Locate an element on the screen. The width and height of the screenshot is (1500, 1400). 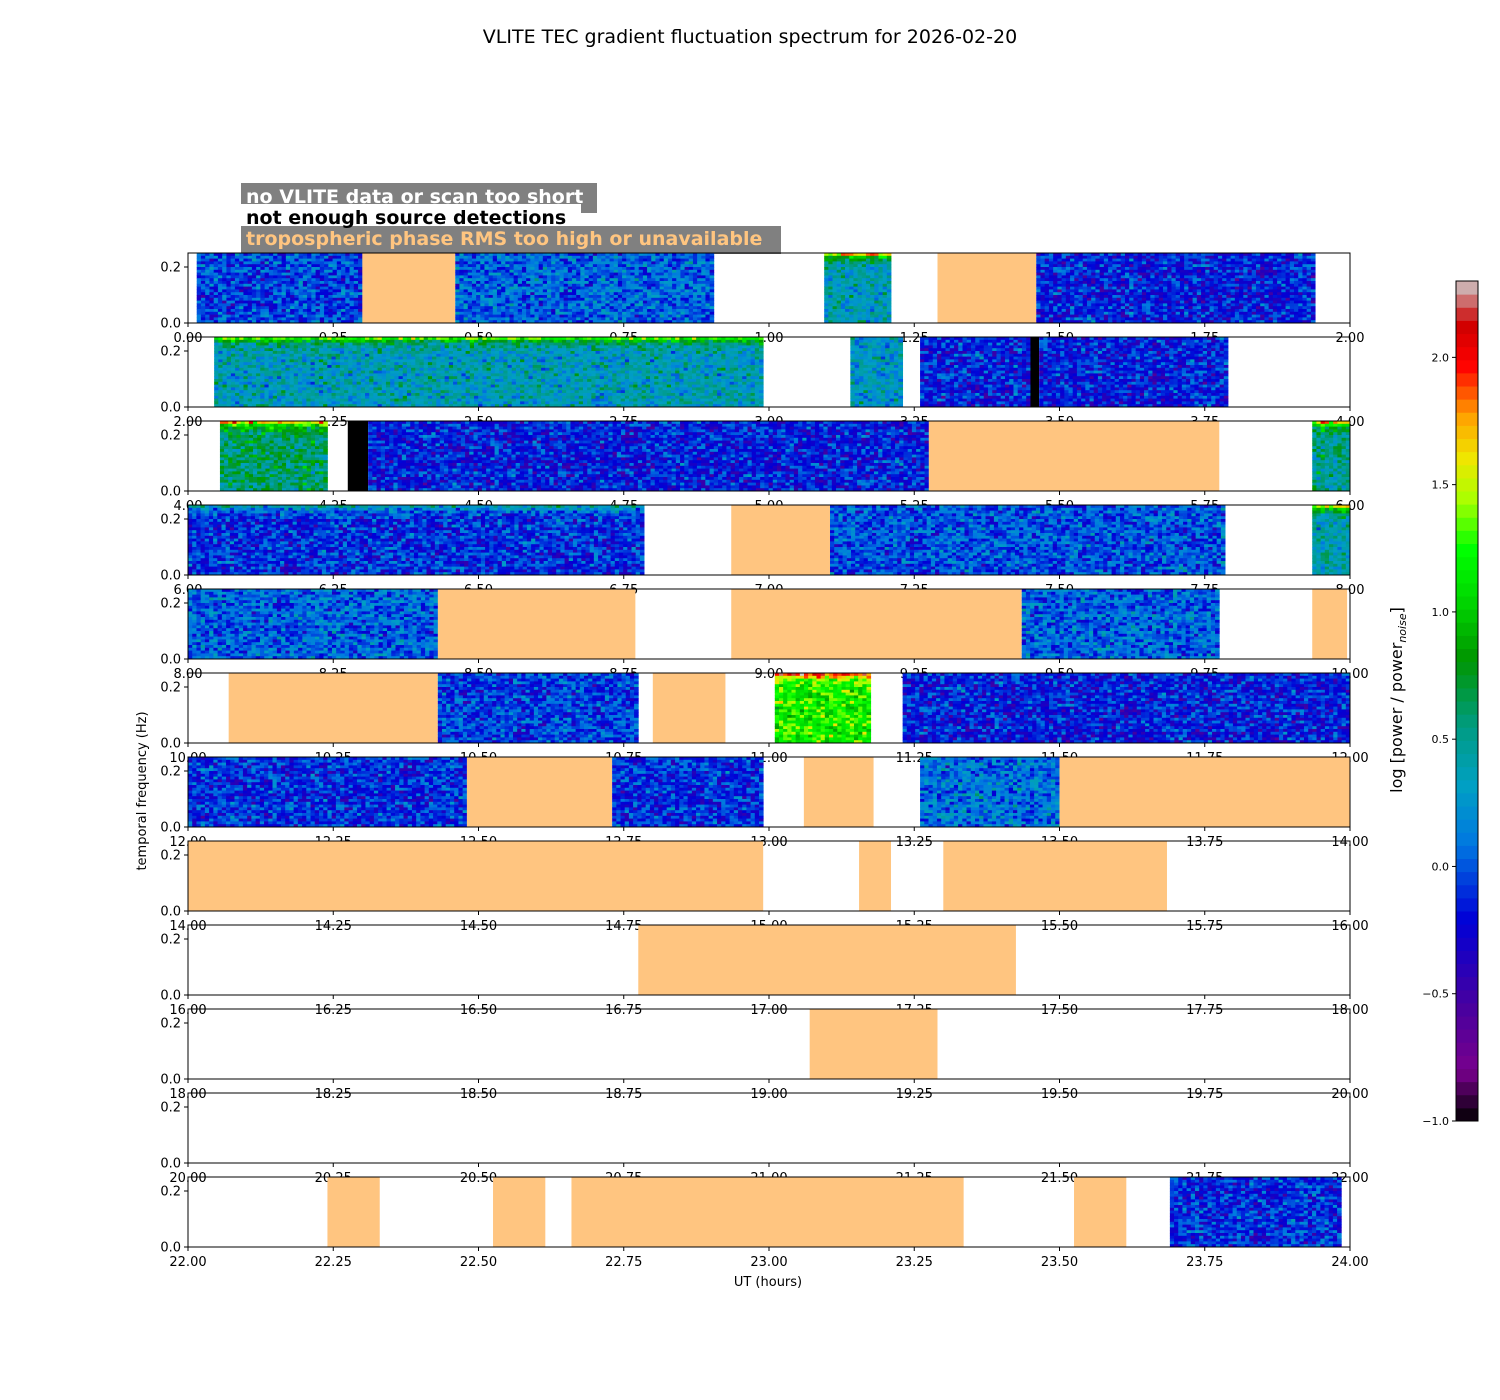
x-tick-label: 19.00 is located at coordinates (768, 1094).